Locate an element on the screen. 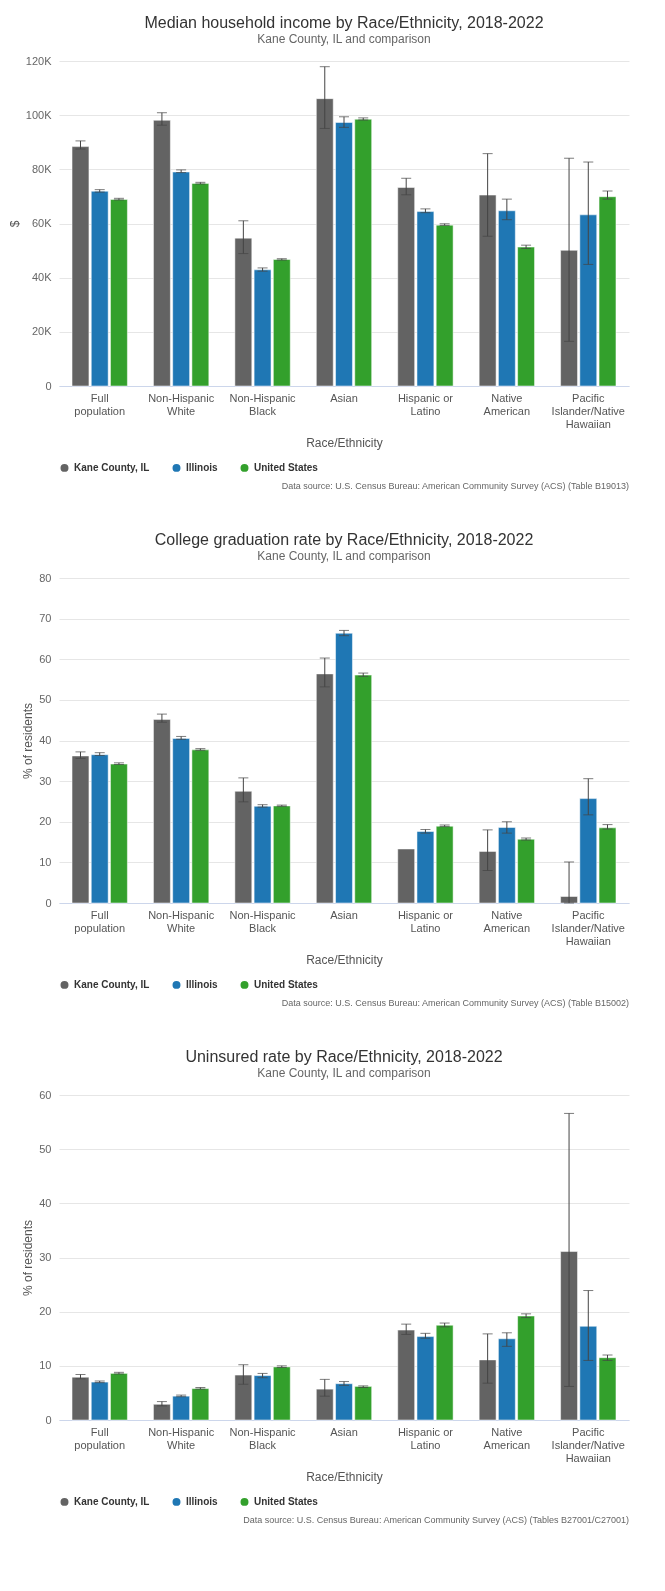 The height and width of the screenshot is (1591, 665). chart-title: College graduation rate by Race/Ethnicity, 2018-2022 is located at coordinates (344, 539).